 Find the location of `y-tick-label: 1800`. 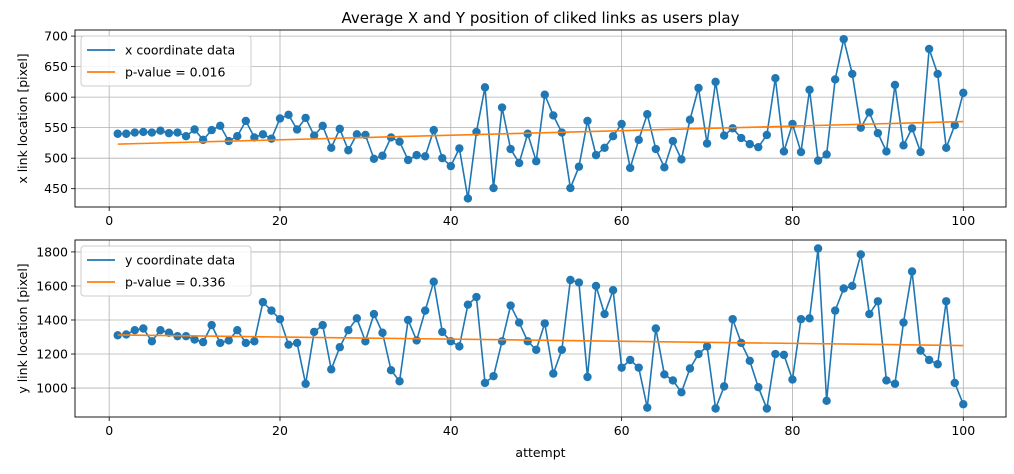

y-tick-label: 1800 is located at coordinates (52, 251).